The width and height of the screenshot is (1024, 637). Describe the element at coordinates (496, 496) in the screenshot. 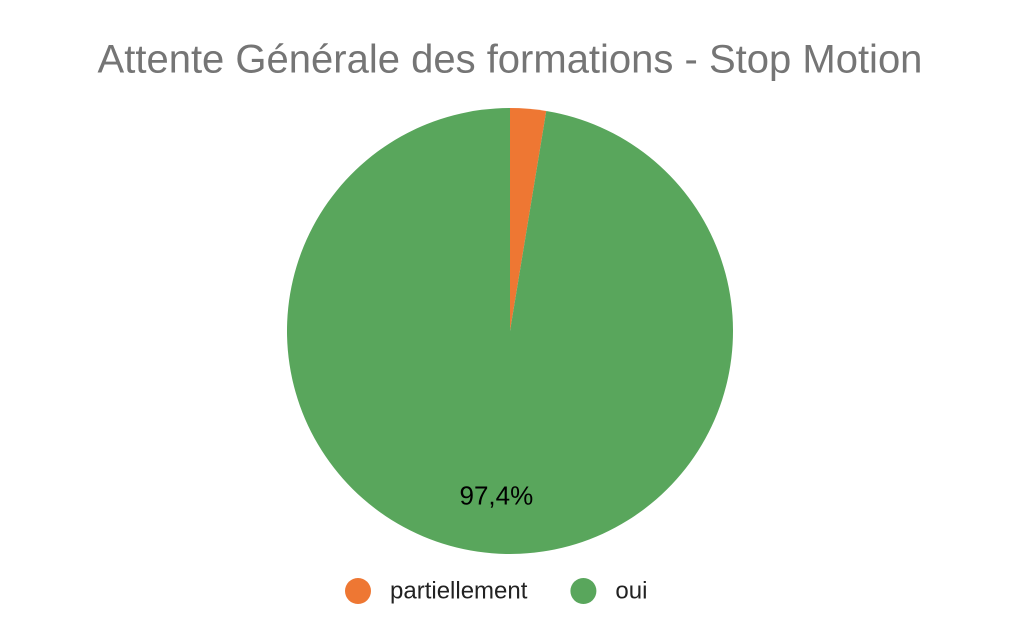

I see `slice-label: 97,4%` at that location.